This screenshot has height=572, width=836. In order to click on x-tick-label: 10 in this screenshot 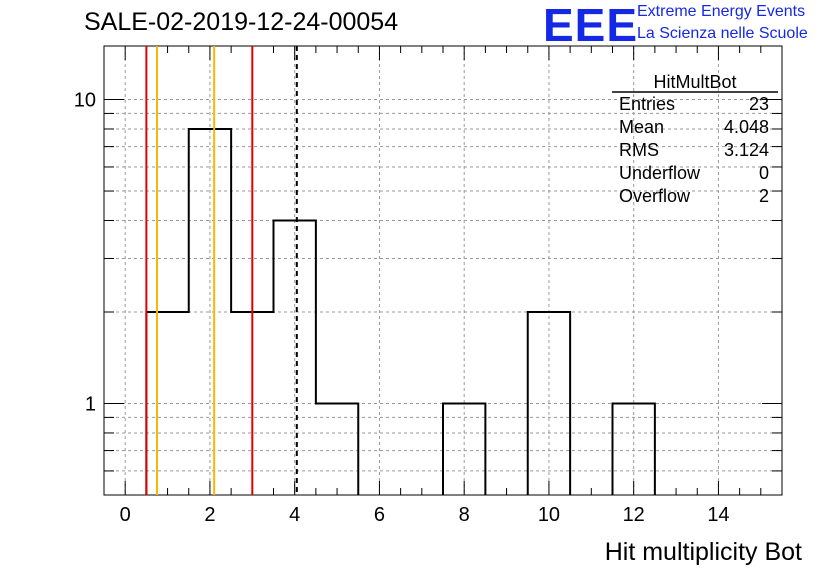, I will do `click(549, 515)`.